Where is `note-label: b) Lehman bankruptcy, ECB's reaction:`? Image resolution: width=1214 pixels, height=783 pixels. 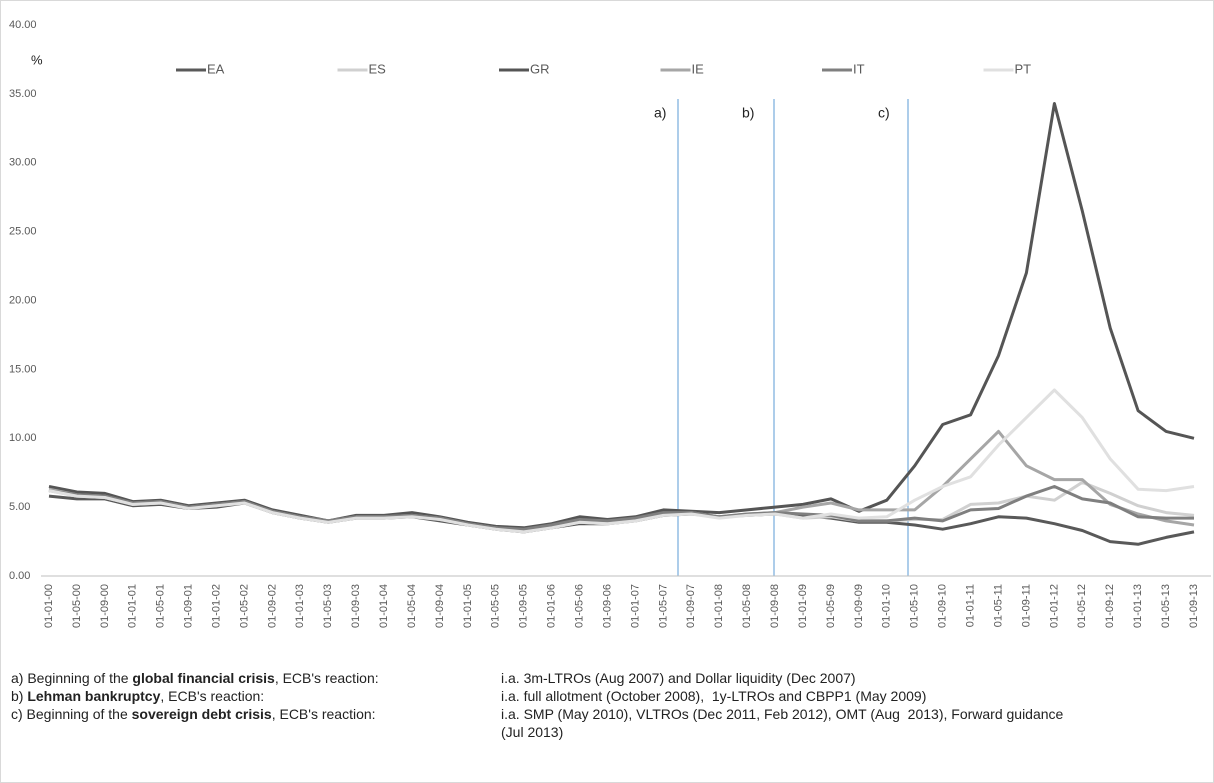
note-label: b) Lehman bankruptcy, ECB's reaction: is located at coordinates (256, 696).